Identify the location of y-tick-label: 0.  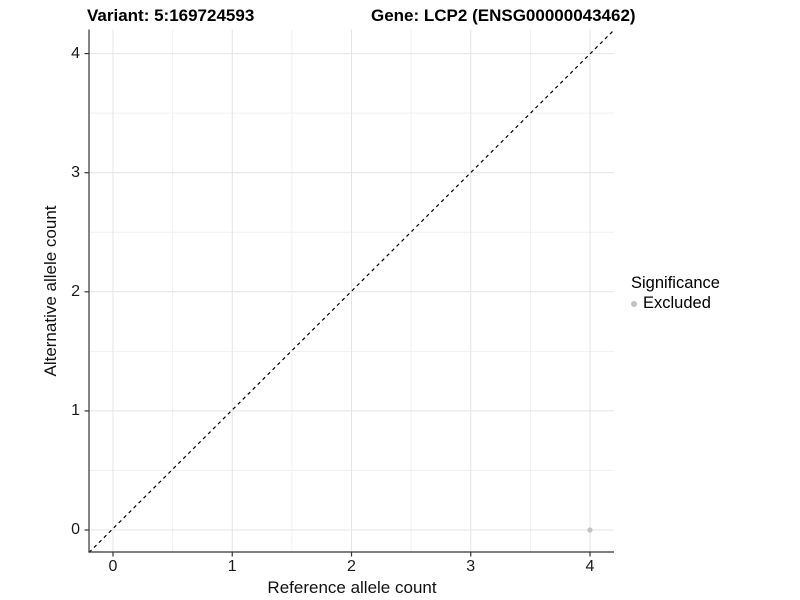
(75, 529).